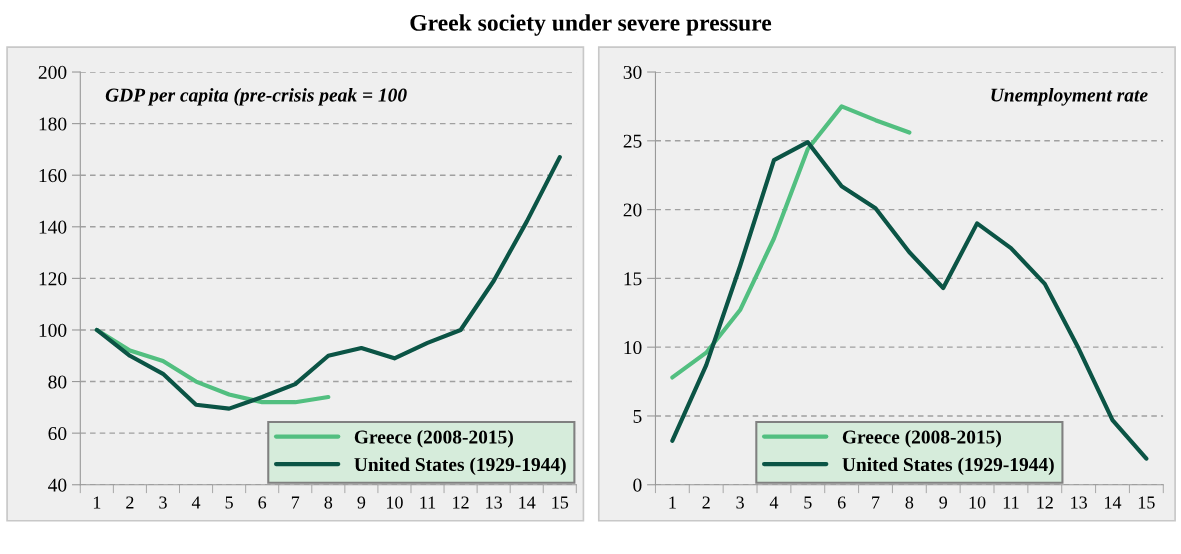  Describe the element at coordinates (53, 330) in the screenshot. I see `y-tick-label: 100` at that location.